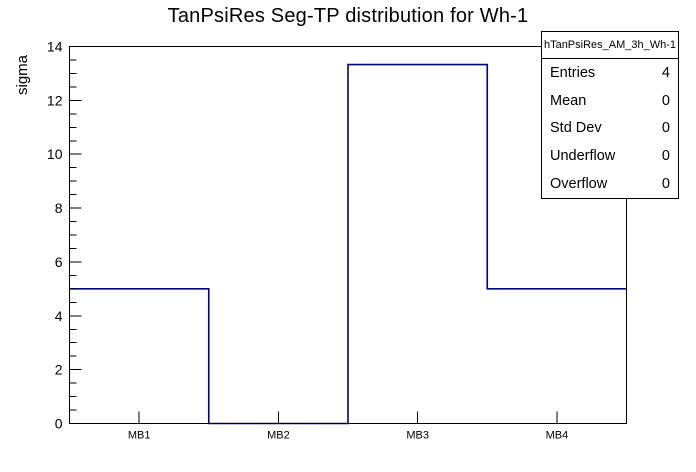 Image resolution: width=696 pixels, height=472 pixels. I want to click on y-axis-title: sigma, so click(22, 74).